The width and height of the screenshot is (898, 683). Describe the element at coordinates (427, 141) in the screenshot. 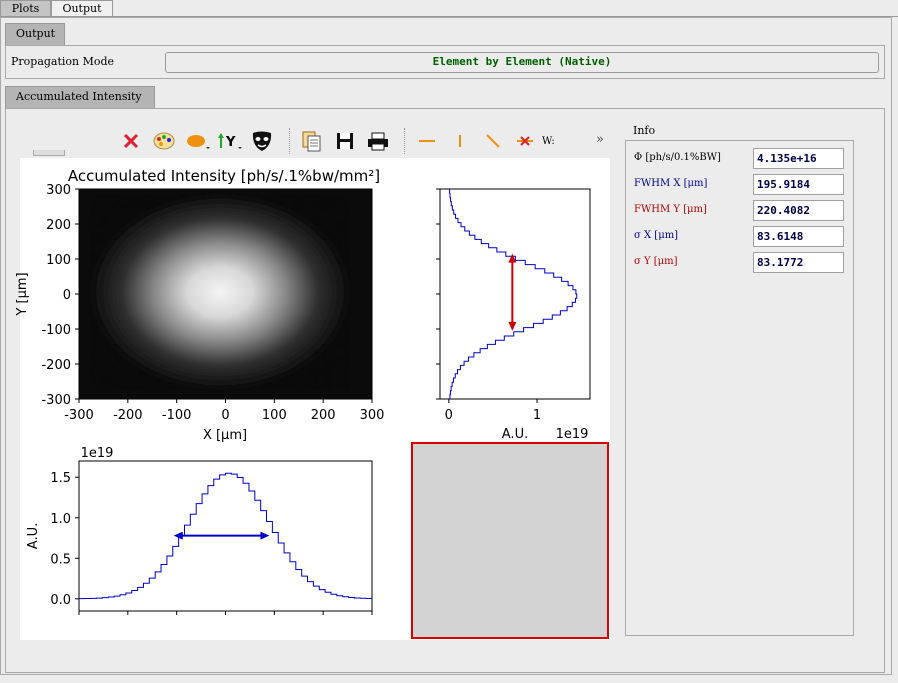

I see `hline-icon` at that location.